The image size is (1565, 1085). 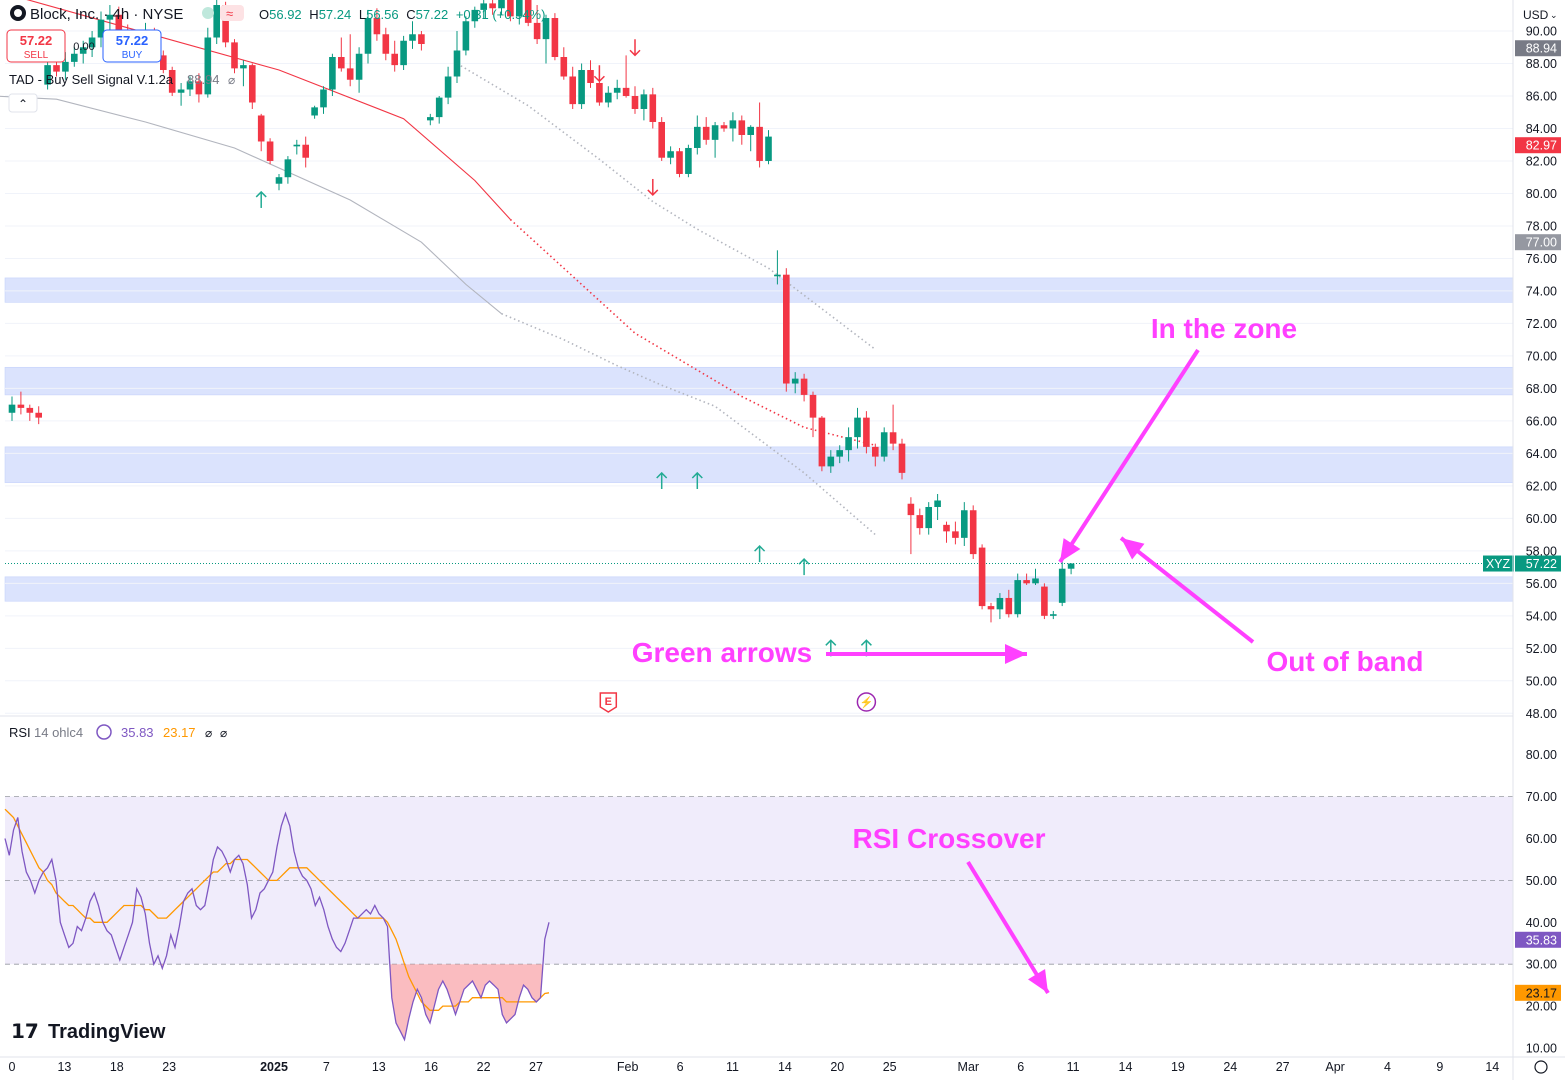 I want to click on wave-icon, so click(x=232, y=13).